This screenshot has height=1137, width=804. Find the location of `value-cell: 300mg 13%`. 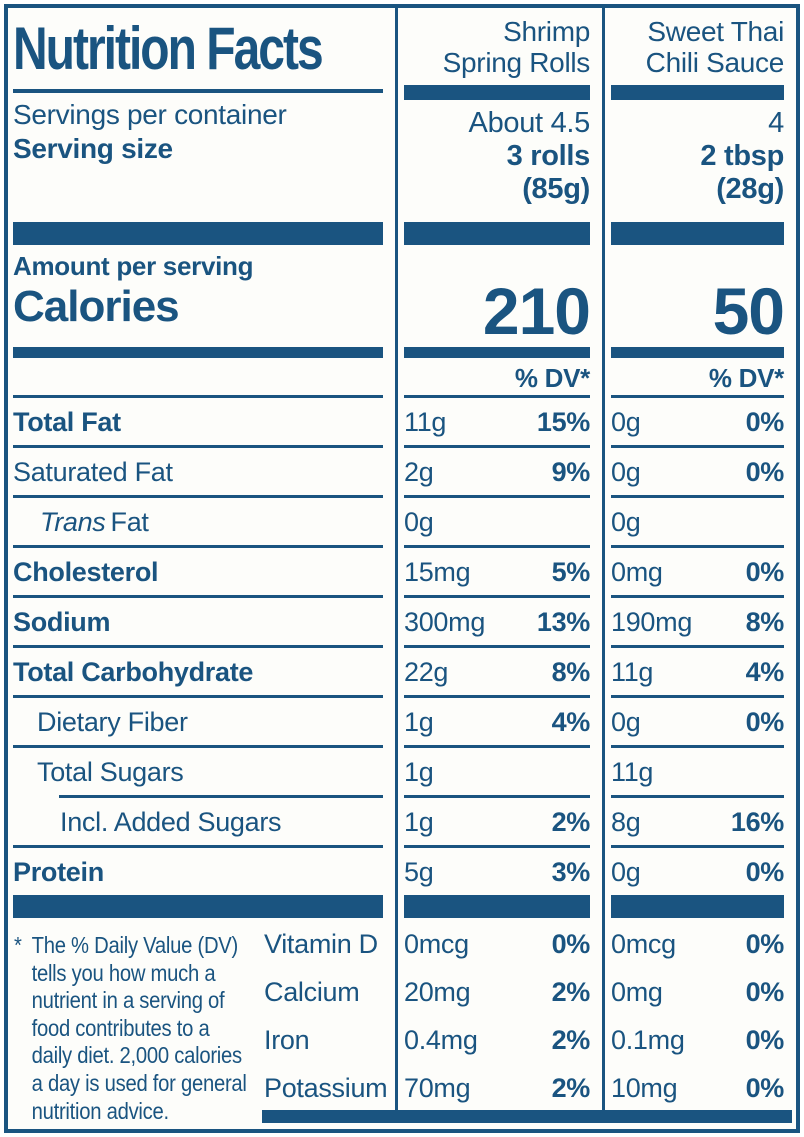

value-cell: 300mg 13% is located at coordinates (498, 620).